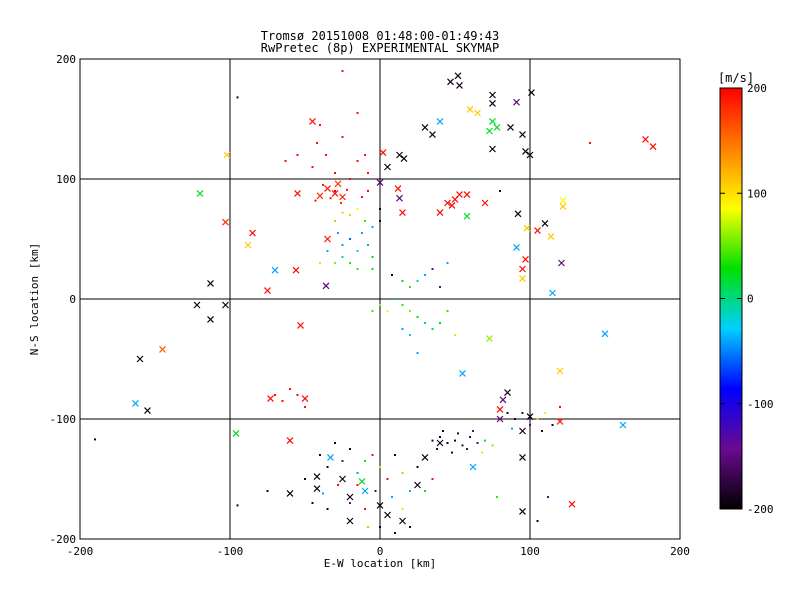 Image resolution: width=800 pixels, height=600 pixels. What do you see at coordinates (63, 539) in the screenshot?
I see `y-tick-label: -200` at bounding box center [63, 539].